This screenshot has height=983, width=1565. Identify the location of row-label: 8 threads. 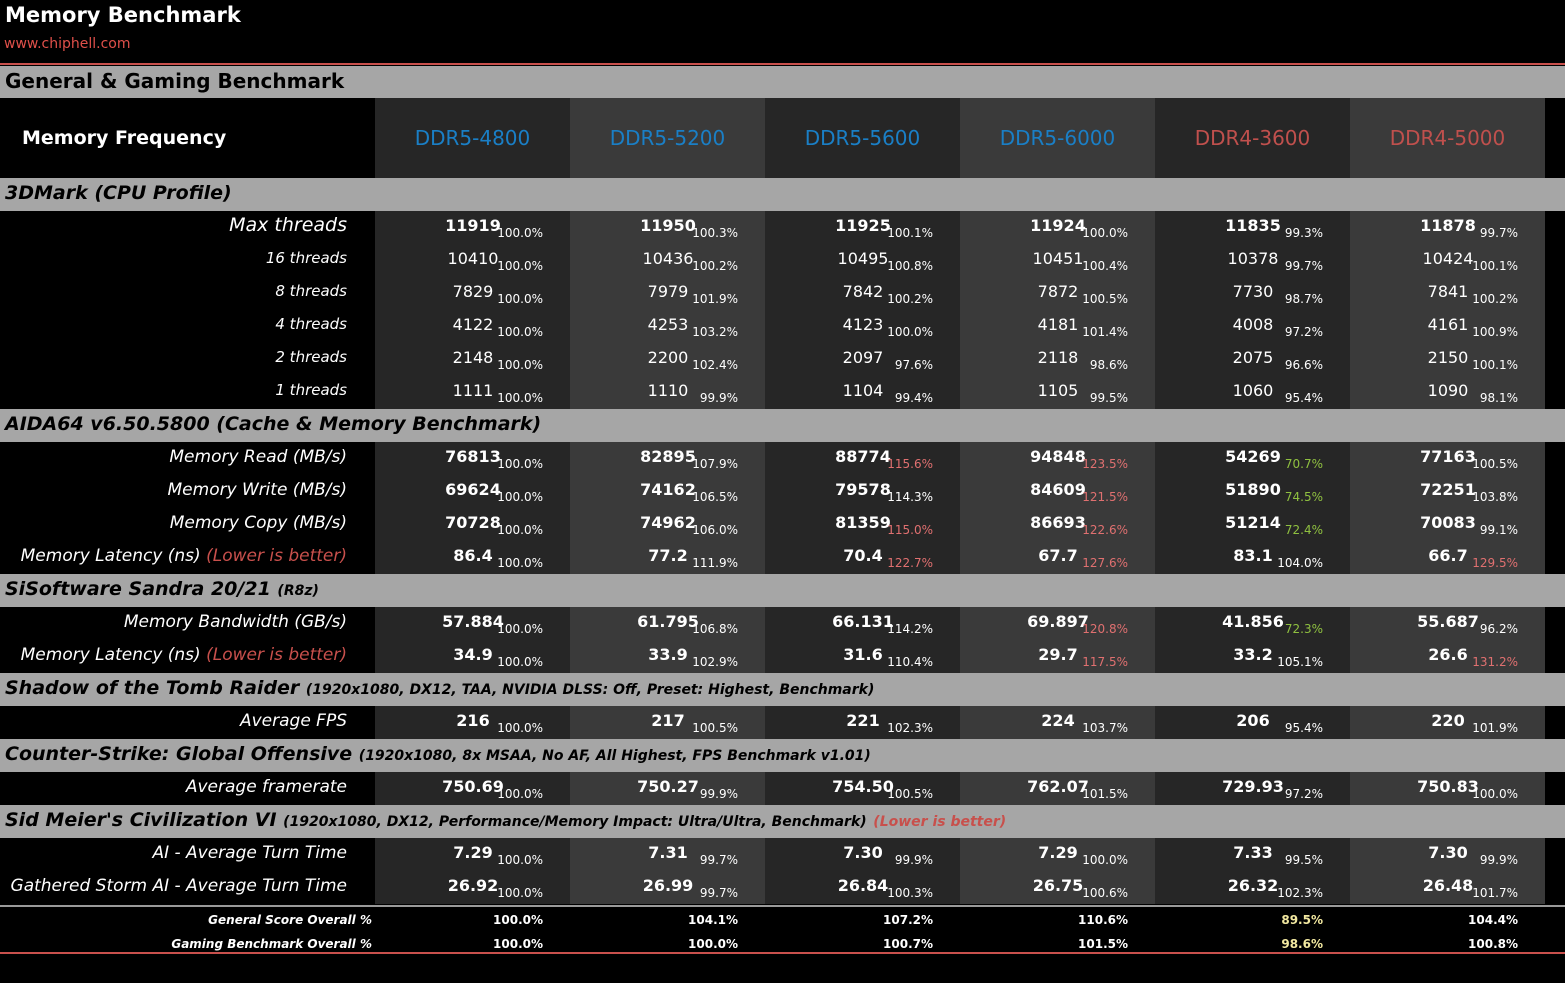
(311, 291).